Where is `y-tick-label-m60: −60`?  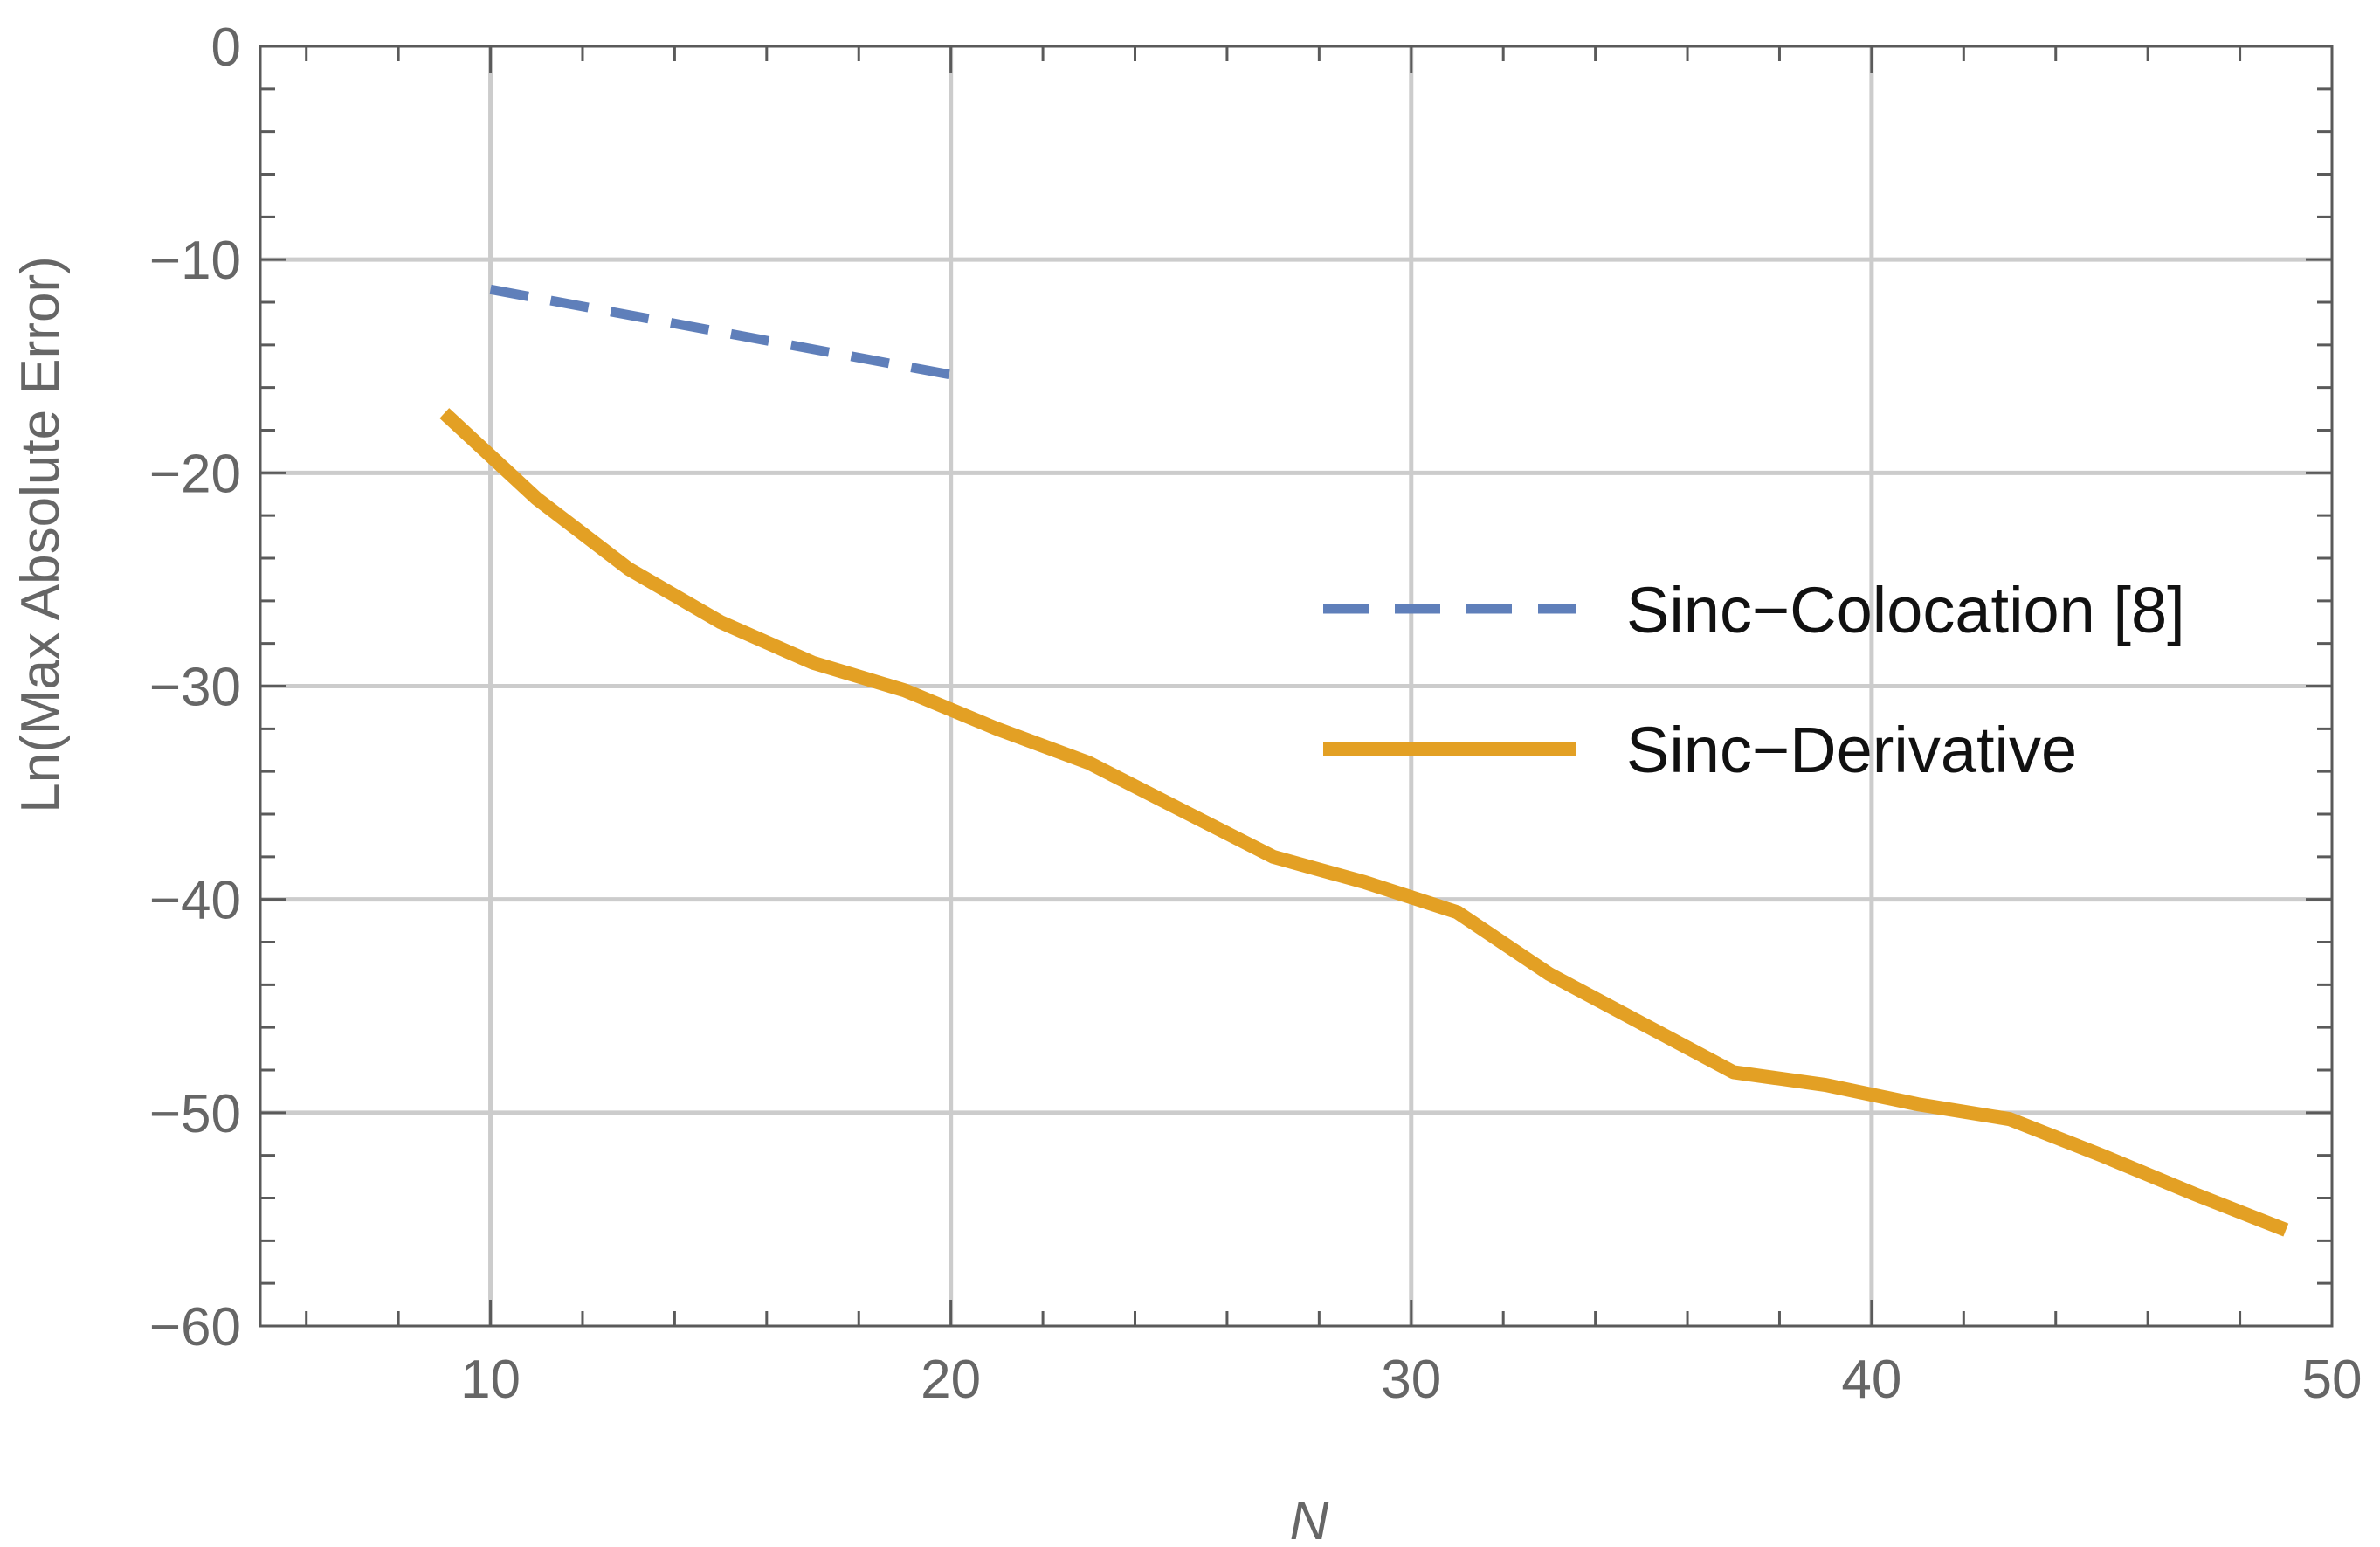 y-tick-label-m60: −60 is located at coordinates (195, 1327).